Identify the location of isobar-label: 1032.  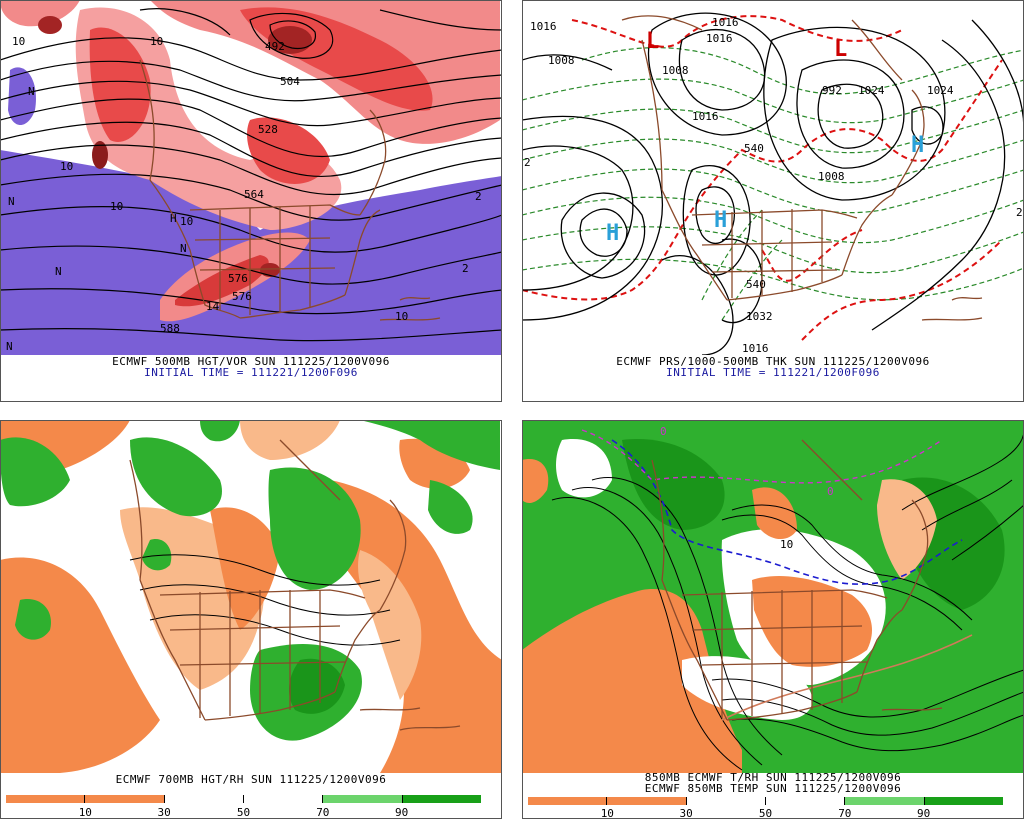
(759, 316).